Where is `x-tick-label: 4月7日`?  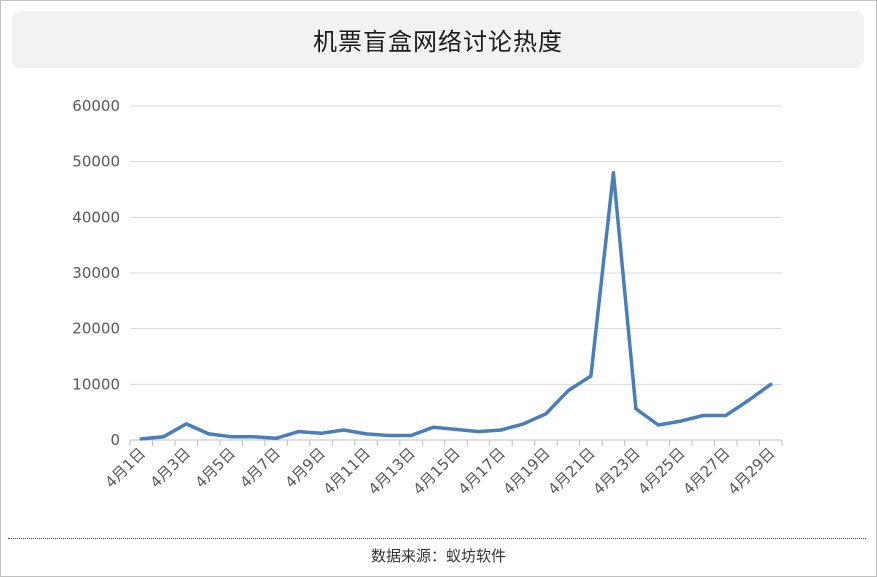 x-tick-label: 4月7日 is located at coordinates (260, 467).